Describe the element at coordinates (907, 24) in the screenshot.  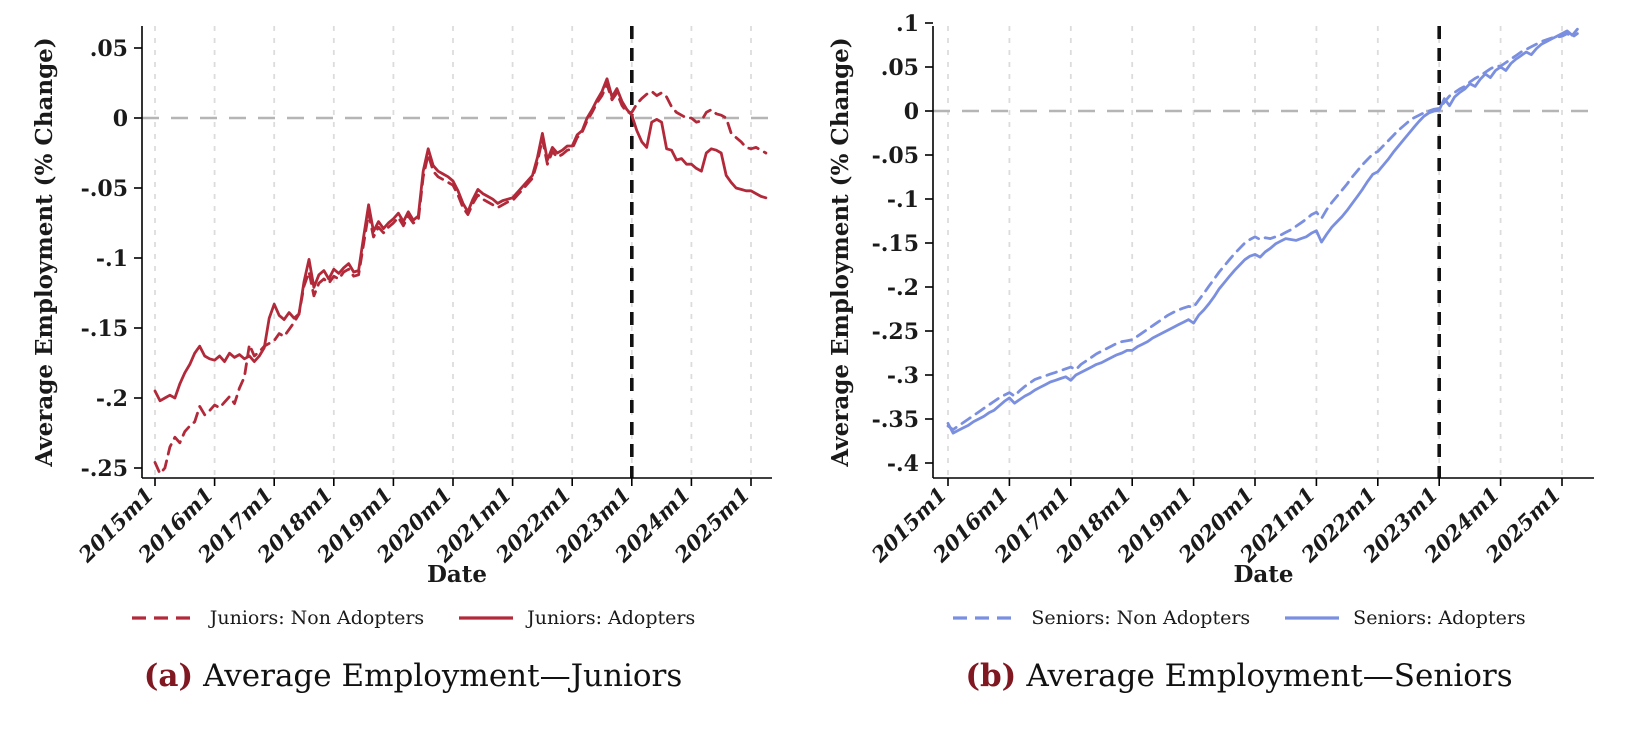
I see `svg-text: .1` at that location.